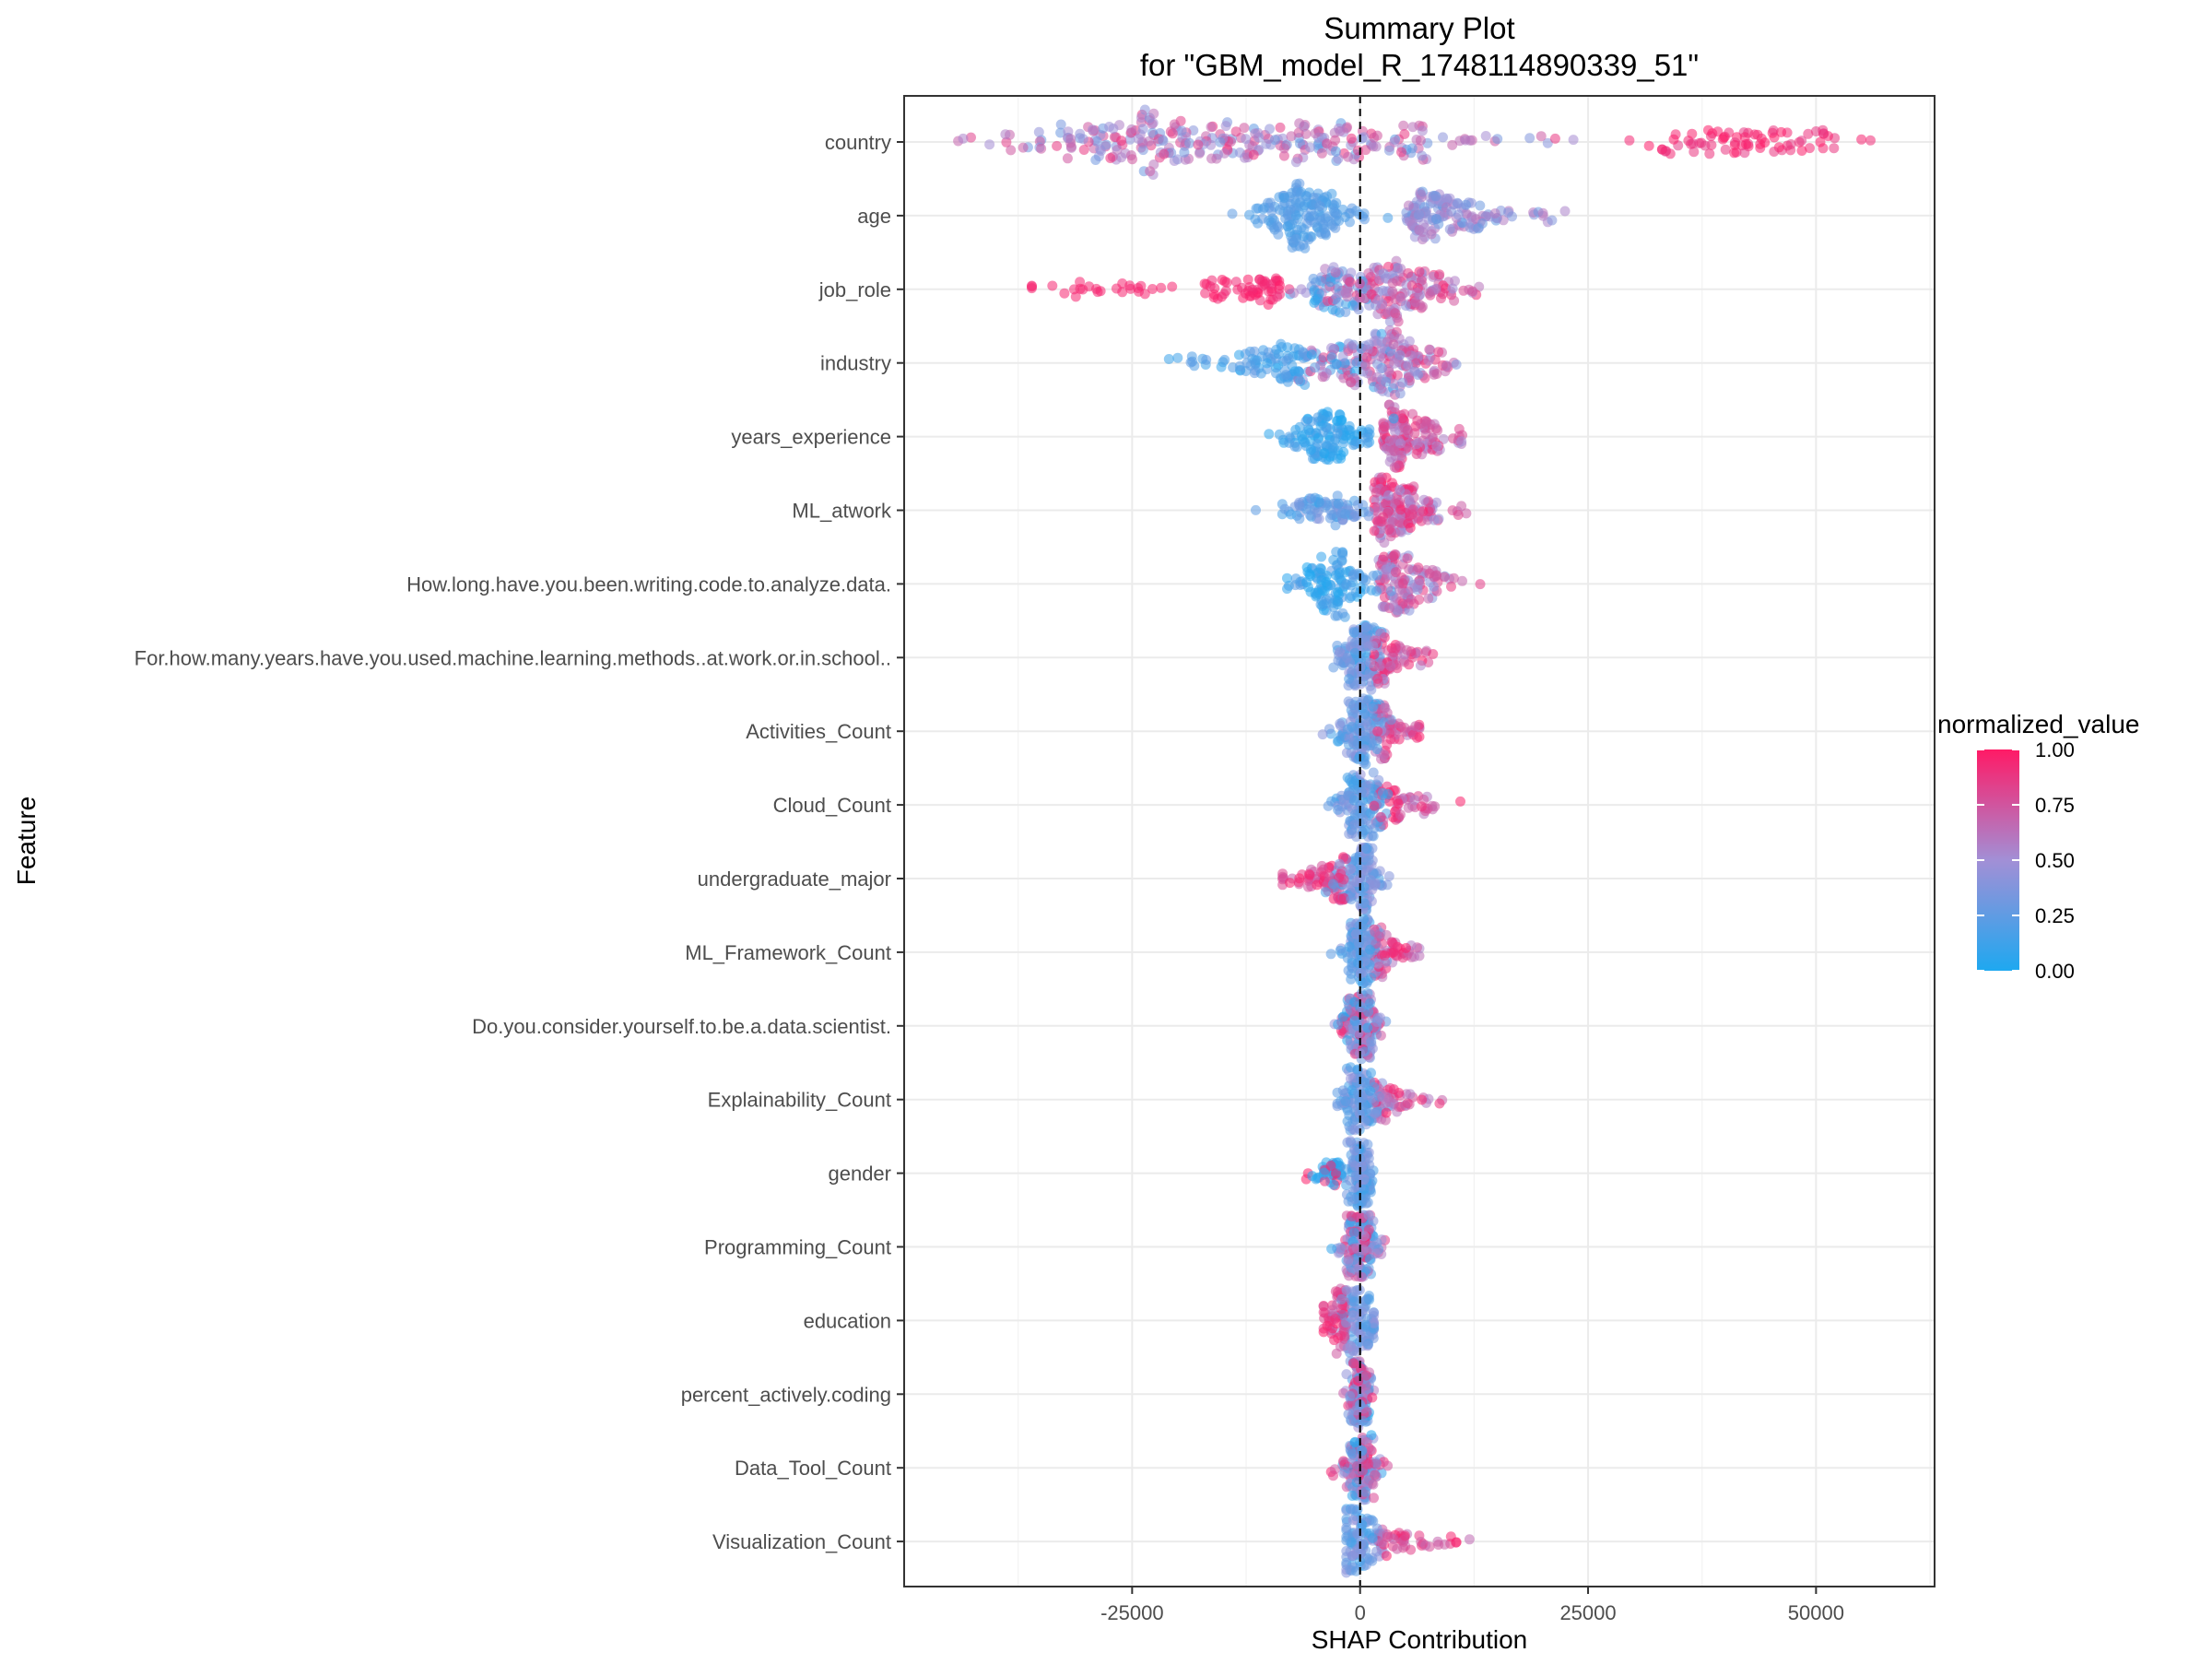  What do you see at coordinates (854, 289) in the screenshot?
I see `y-label-job-role: job_role` at bounding box center [854, 289].